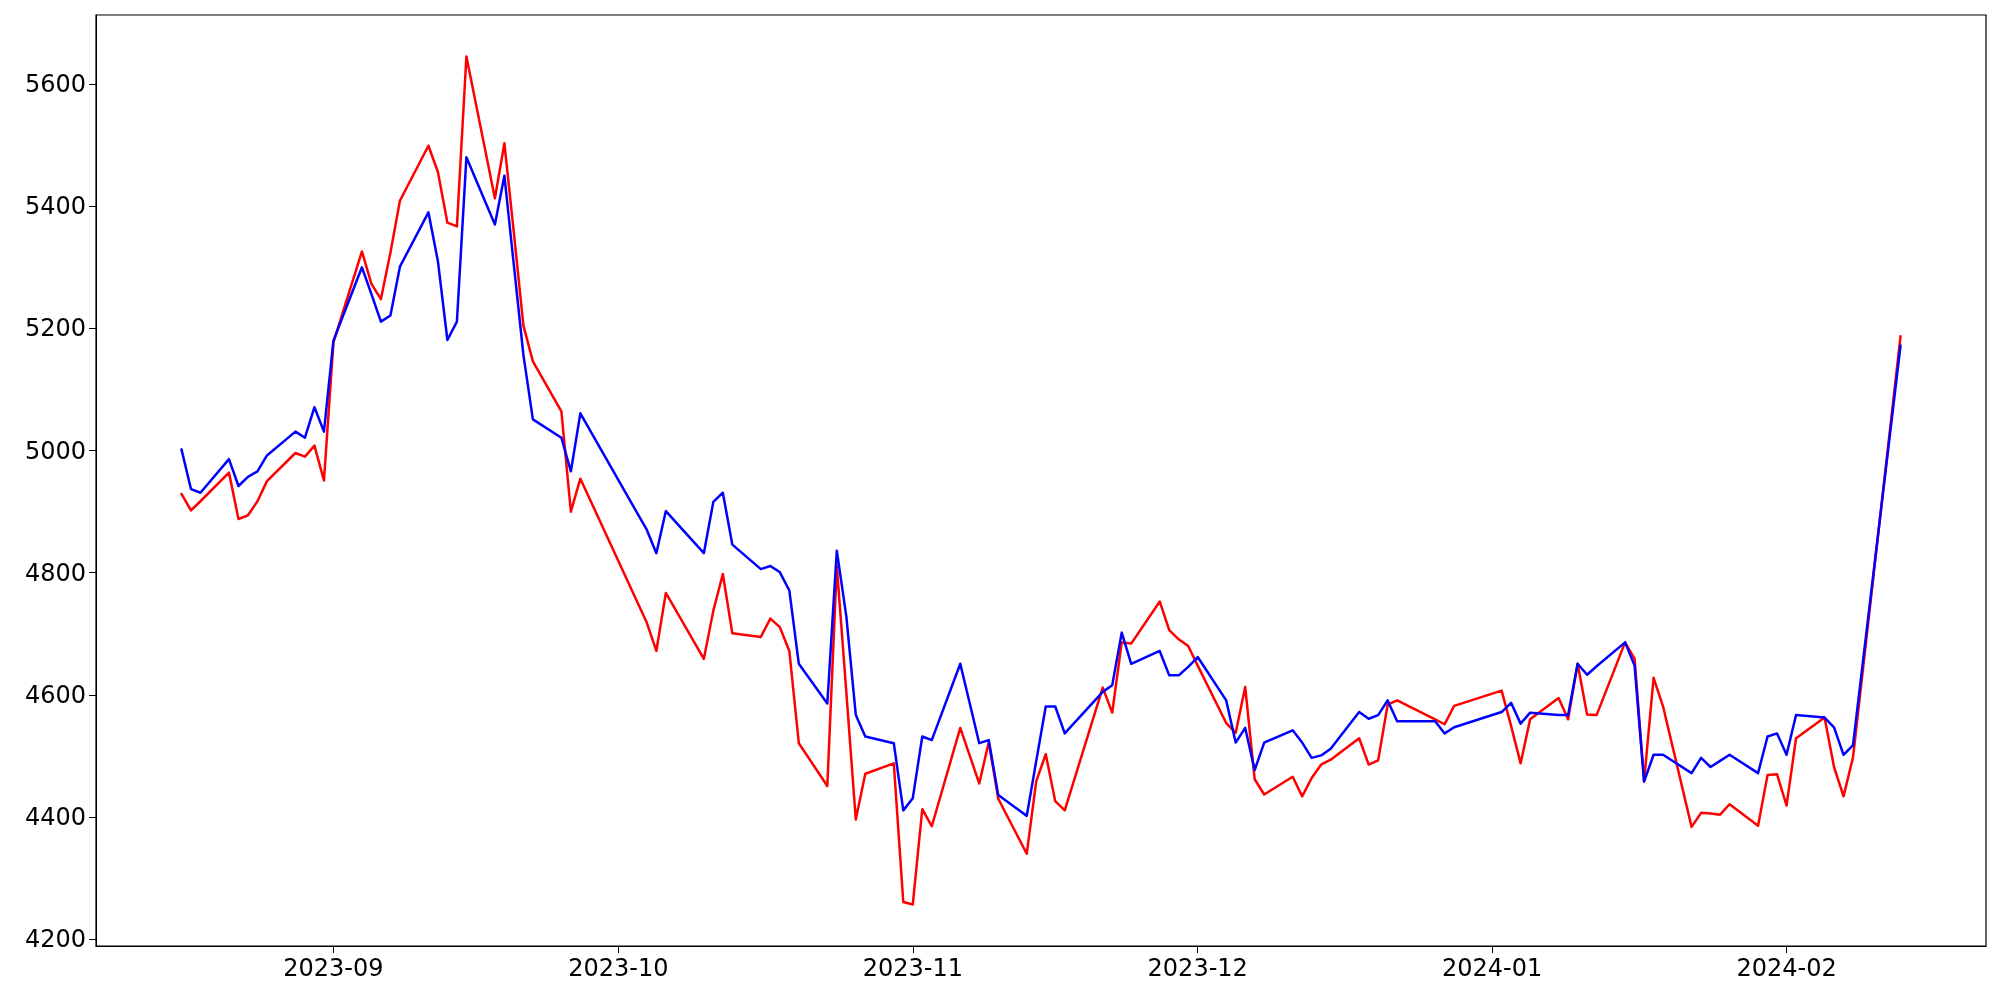  I want to click on x-tick-label: 2023-09, so click(333, 968).